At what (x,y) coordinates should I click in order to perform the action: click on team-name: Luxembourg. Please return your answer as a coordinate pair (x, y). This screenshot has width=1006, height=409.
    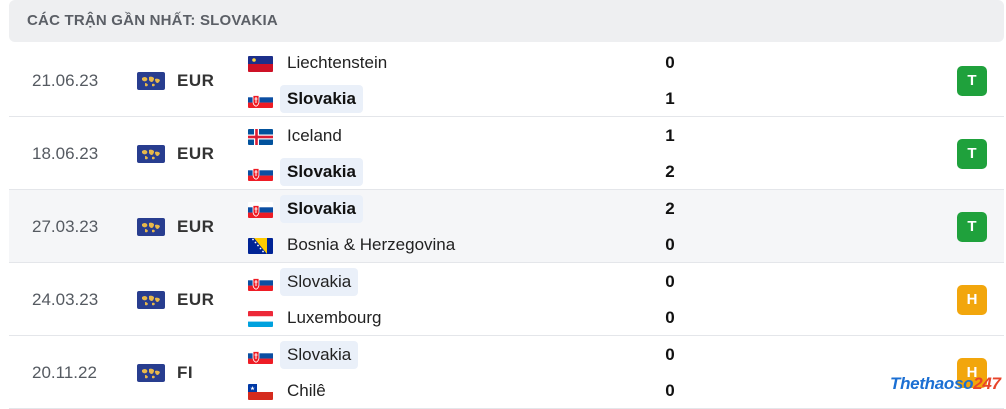
    Looking at the image, I should click on (334, 317).